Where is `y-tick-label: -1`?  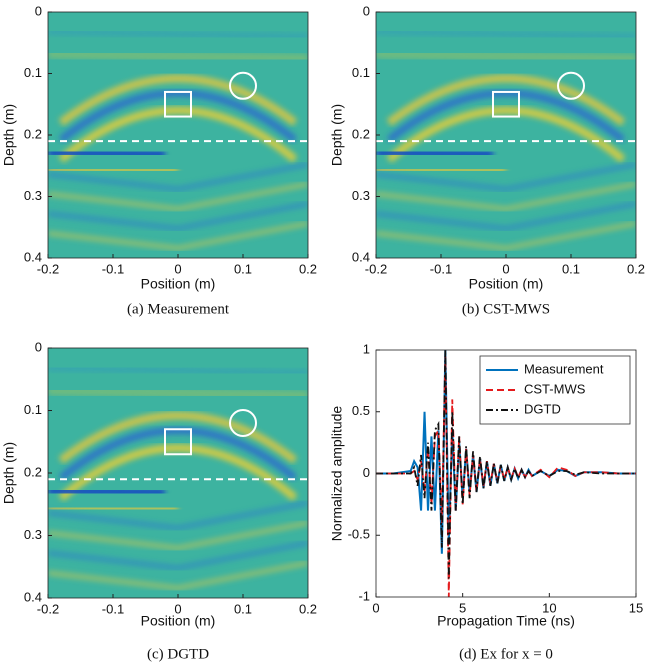 y-tick-label: -1 is located at coordinates (364, 595).